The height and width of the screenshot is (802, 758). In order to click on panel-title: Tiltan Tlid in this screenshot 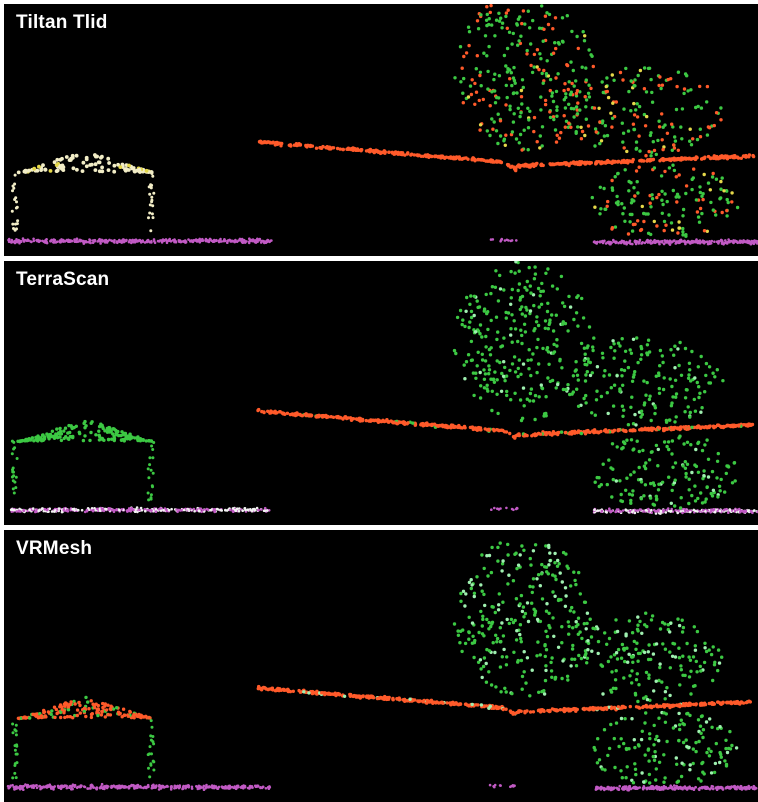, I will do `click(62, 22)`.